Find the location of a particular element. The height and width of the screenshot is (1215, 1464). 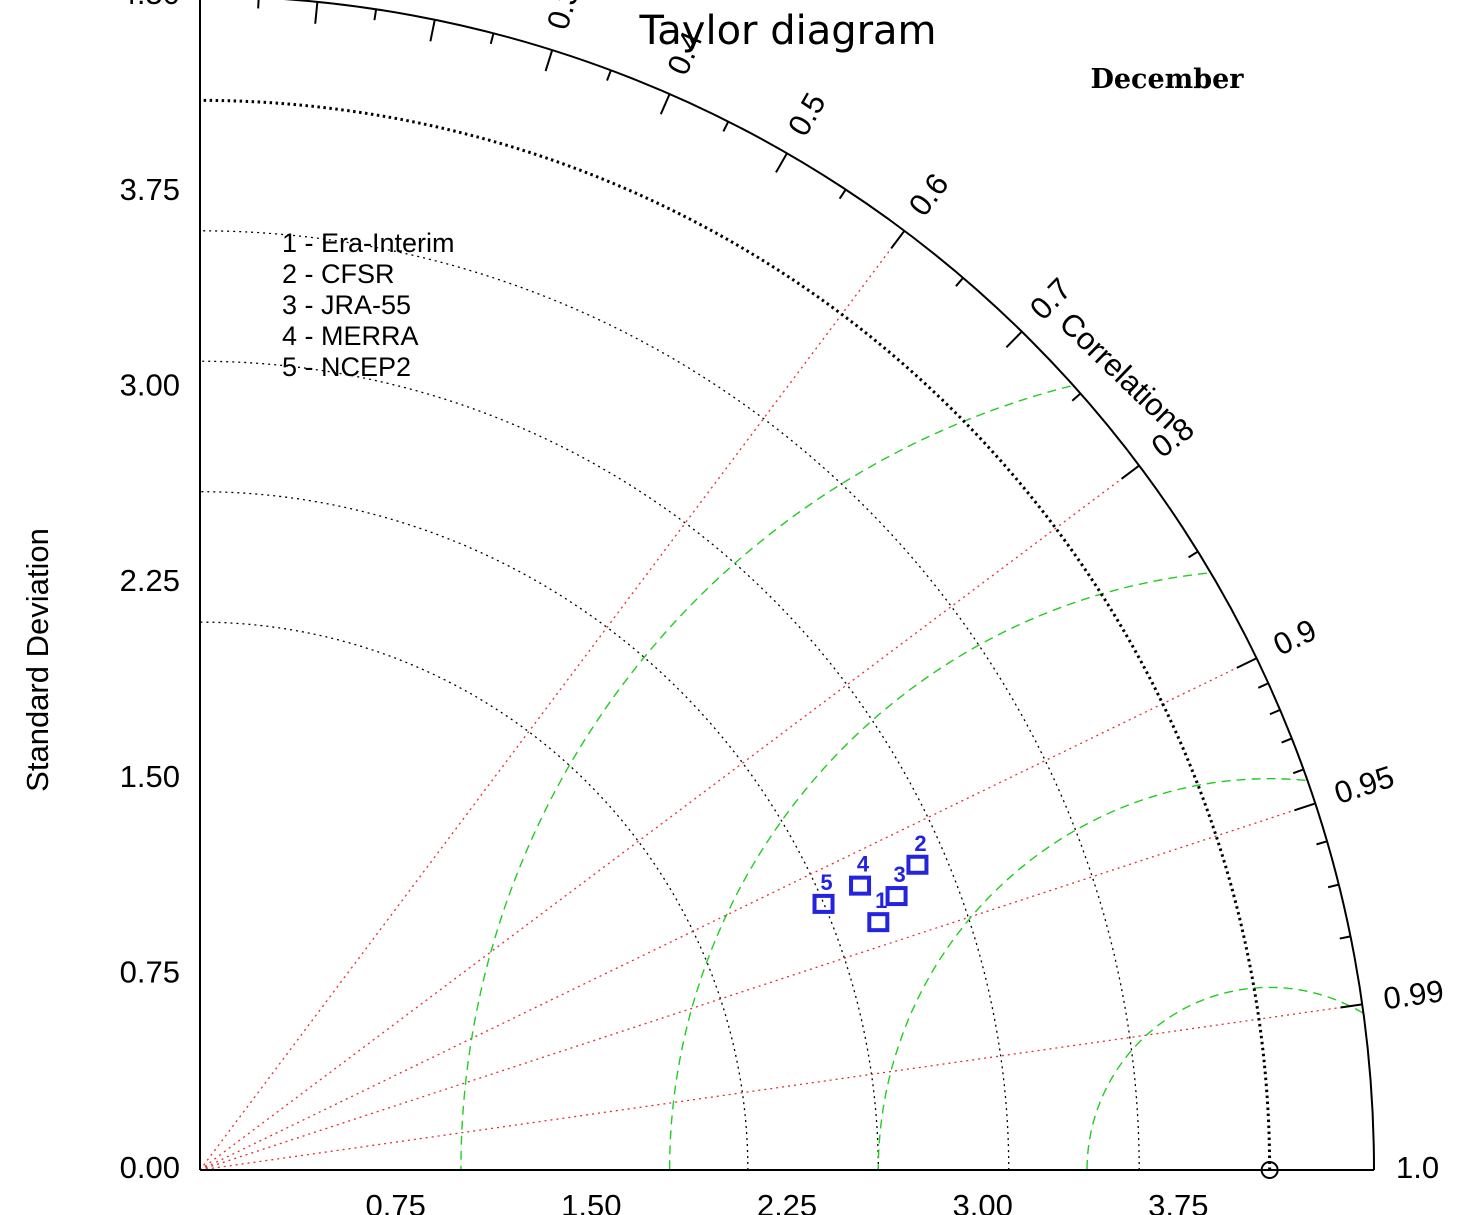

std-tick-label: 2.25 is located at coordinates (150, 580).